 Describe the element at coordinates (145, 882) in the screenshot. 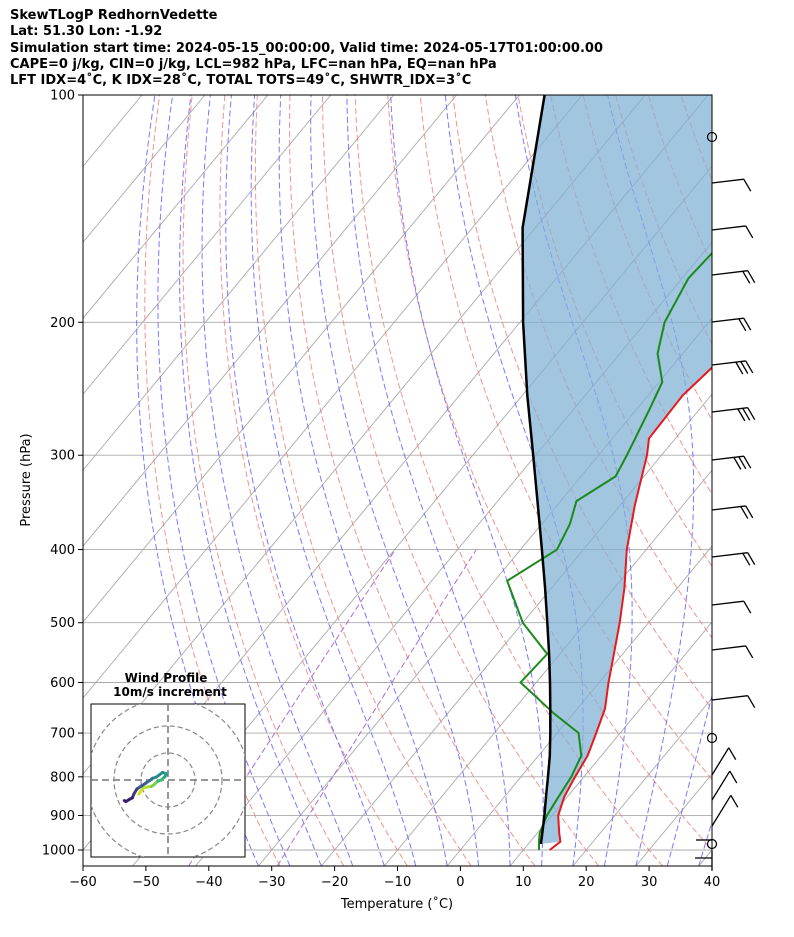

I see `x-tick-label: −50` at that location.